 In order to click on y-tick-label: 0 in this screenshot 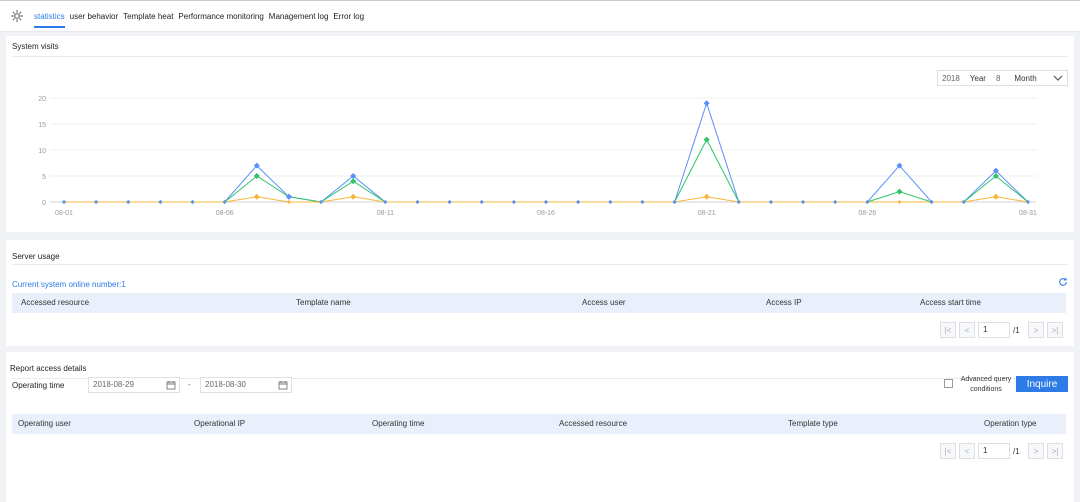, I will do `click(44, 203)`.